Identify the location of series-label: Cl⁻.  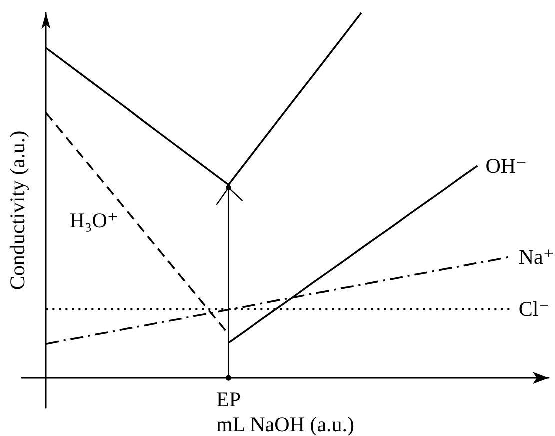
(534, 309).